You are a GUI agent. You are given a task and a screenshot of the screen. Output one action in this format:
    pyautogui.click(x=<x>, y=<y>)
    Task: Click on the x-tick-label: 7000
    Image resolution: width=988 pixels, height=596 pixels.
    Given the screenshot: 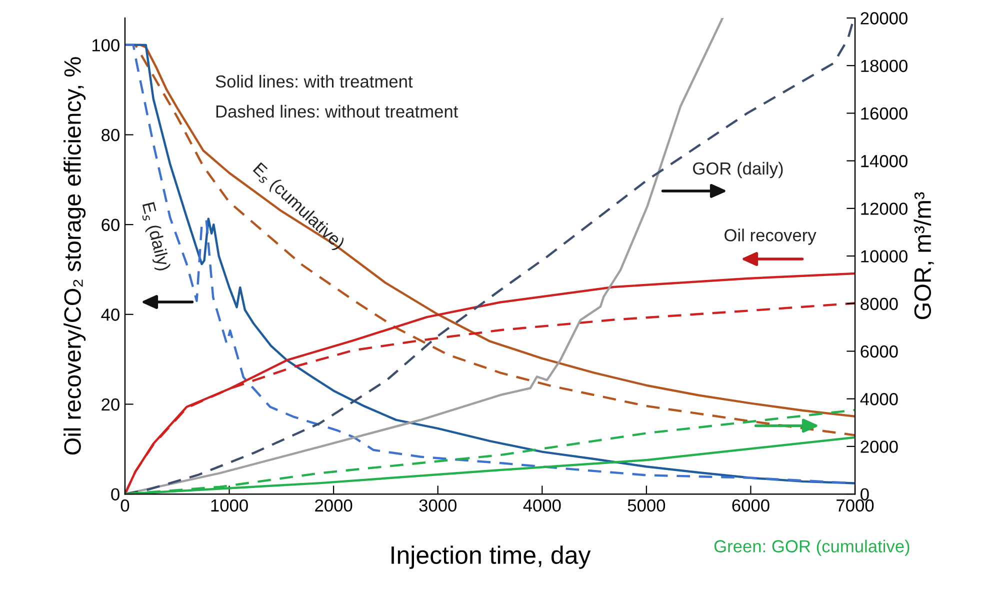 What is the action you would take?
    pyautogui.click(x=855, y=505)
    